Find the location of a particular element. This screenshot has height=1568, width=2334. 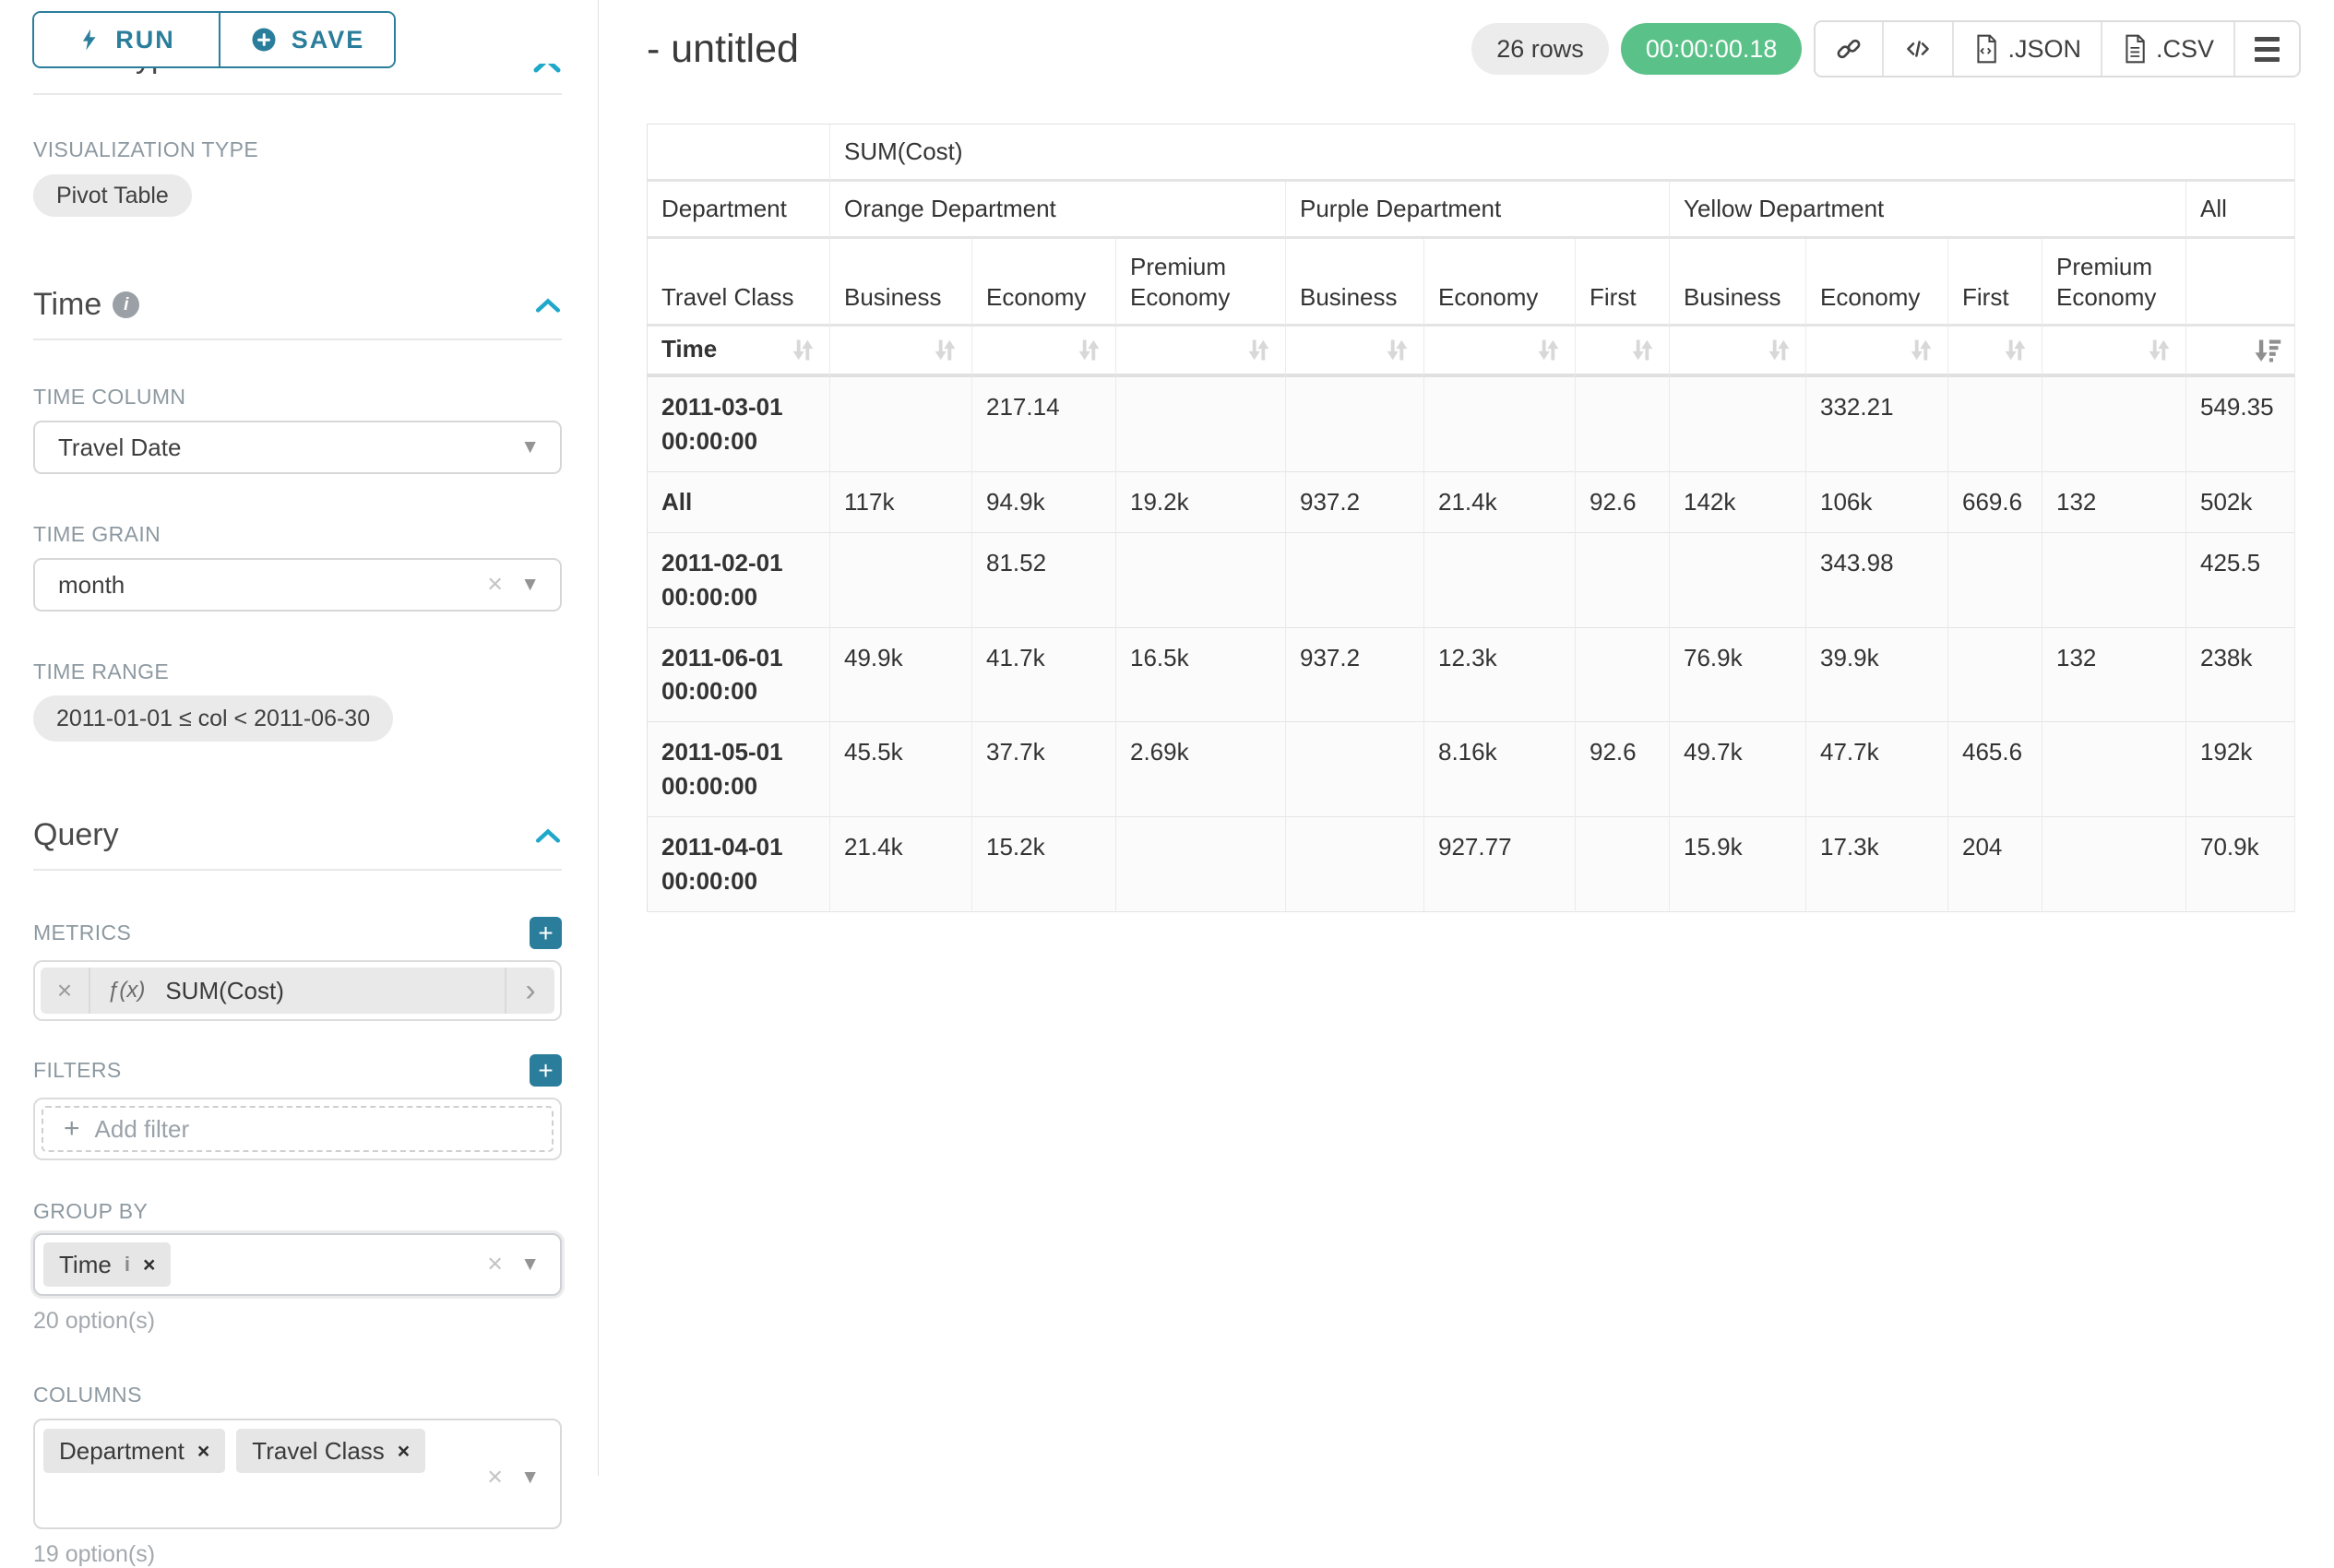

remove-metric-icon: × is located at coordinates (65, 991).